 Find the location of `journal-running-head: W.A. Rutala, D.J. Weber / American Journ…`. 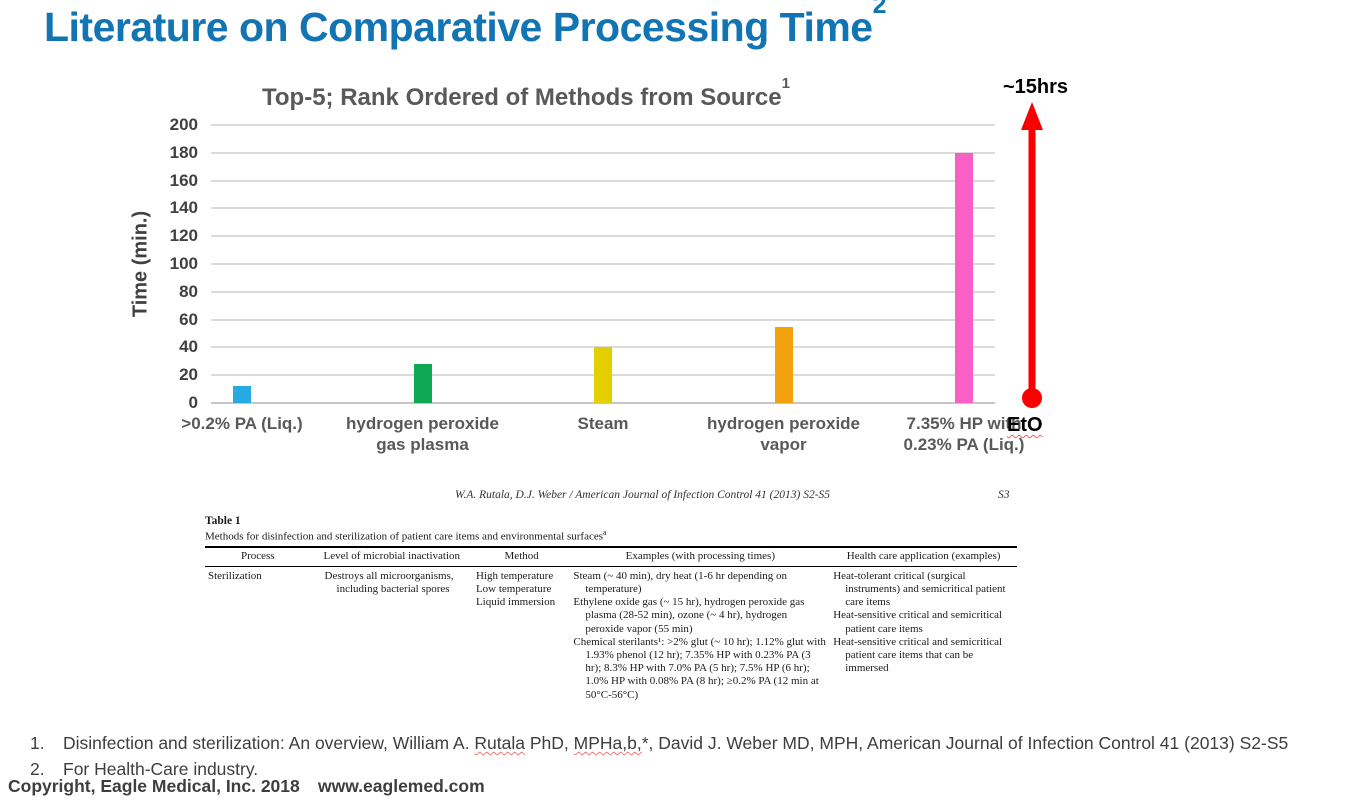

journal-running-head: W.A. Rutala, D.J. Weber / American Journ… is located at coordinates (642, 495).